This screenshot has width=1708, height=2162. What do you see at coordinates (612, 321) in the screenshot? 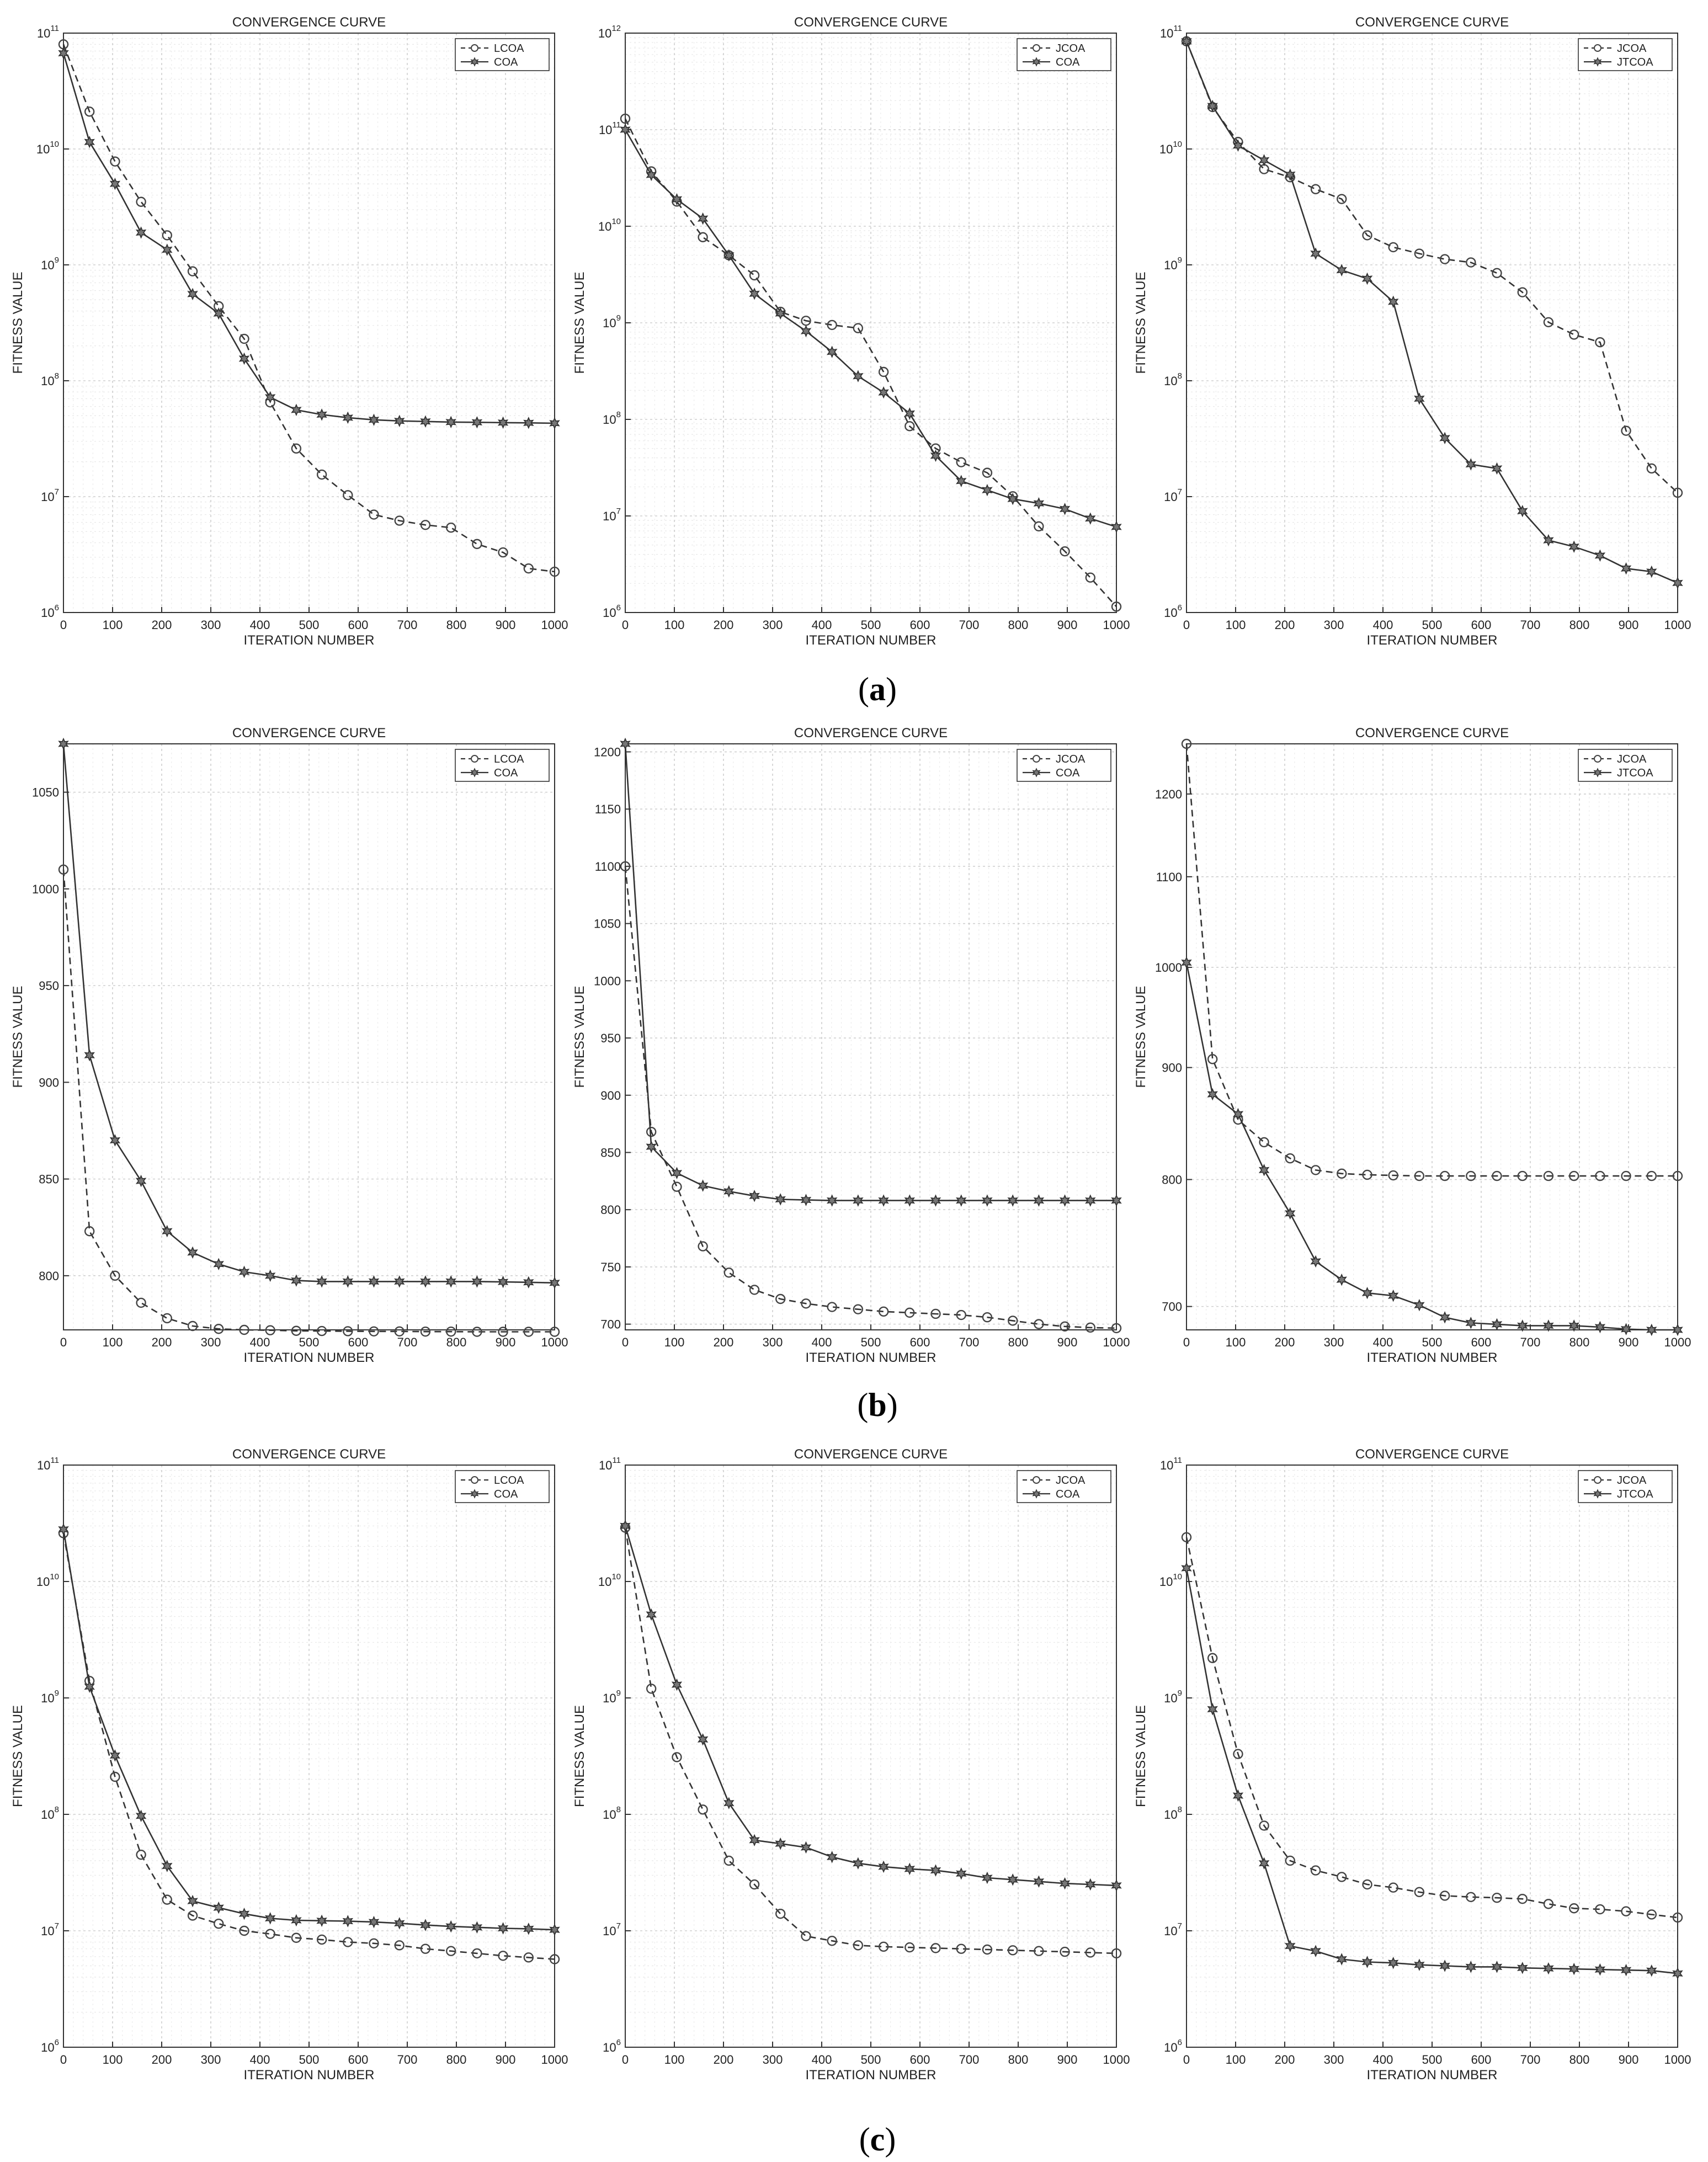
I see `chart-a-2-ytick-label: 10⁹` at bounding box center [612, 321].